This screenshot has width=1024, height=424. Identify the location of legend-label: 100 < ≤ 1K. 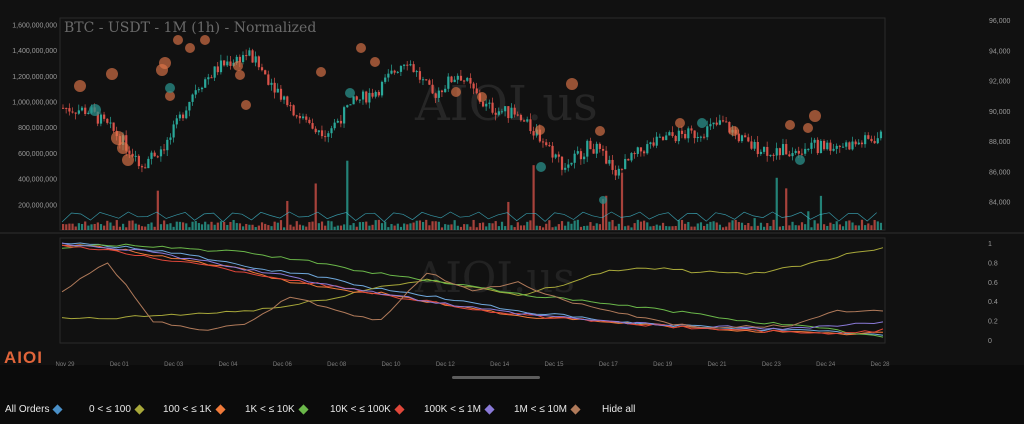
(187, 409).